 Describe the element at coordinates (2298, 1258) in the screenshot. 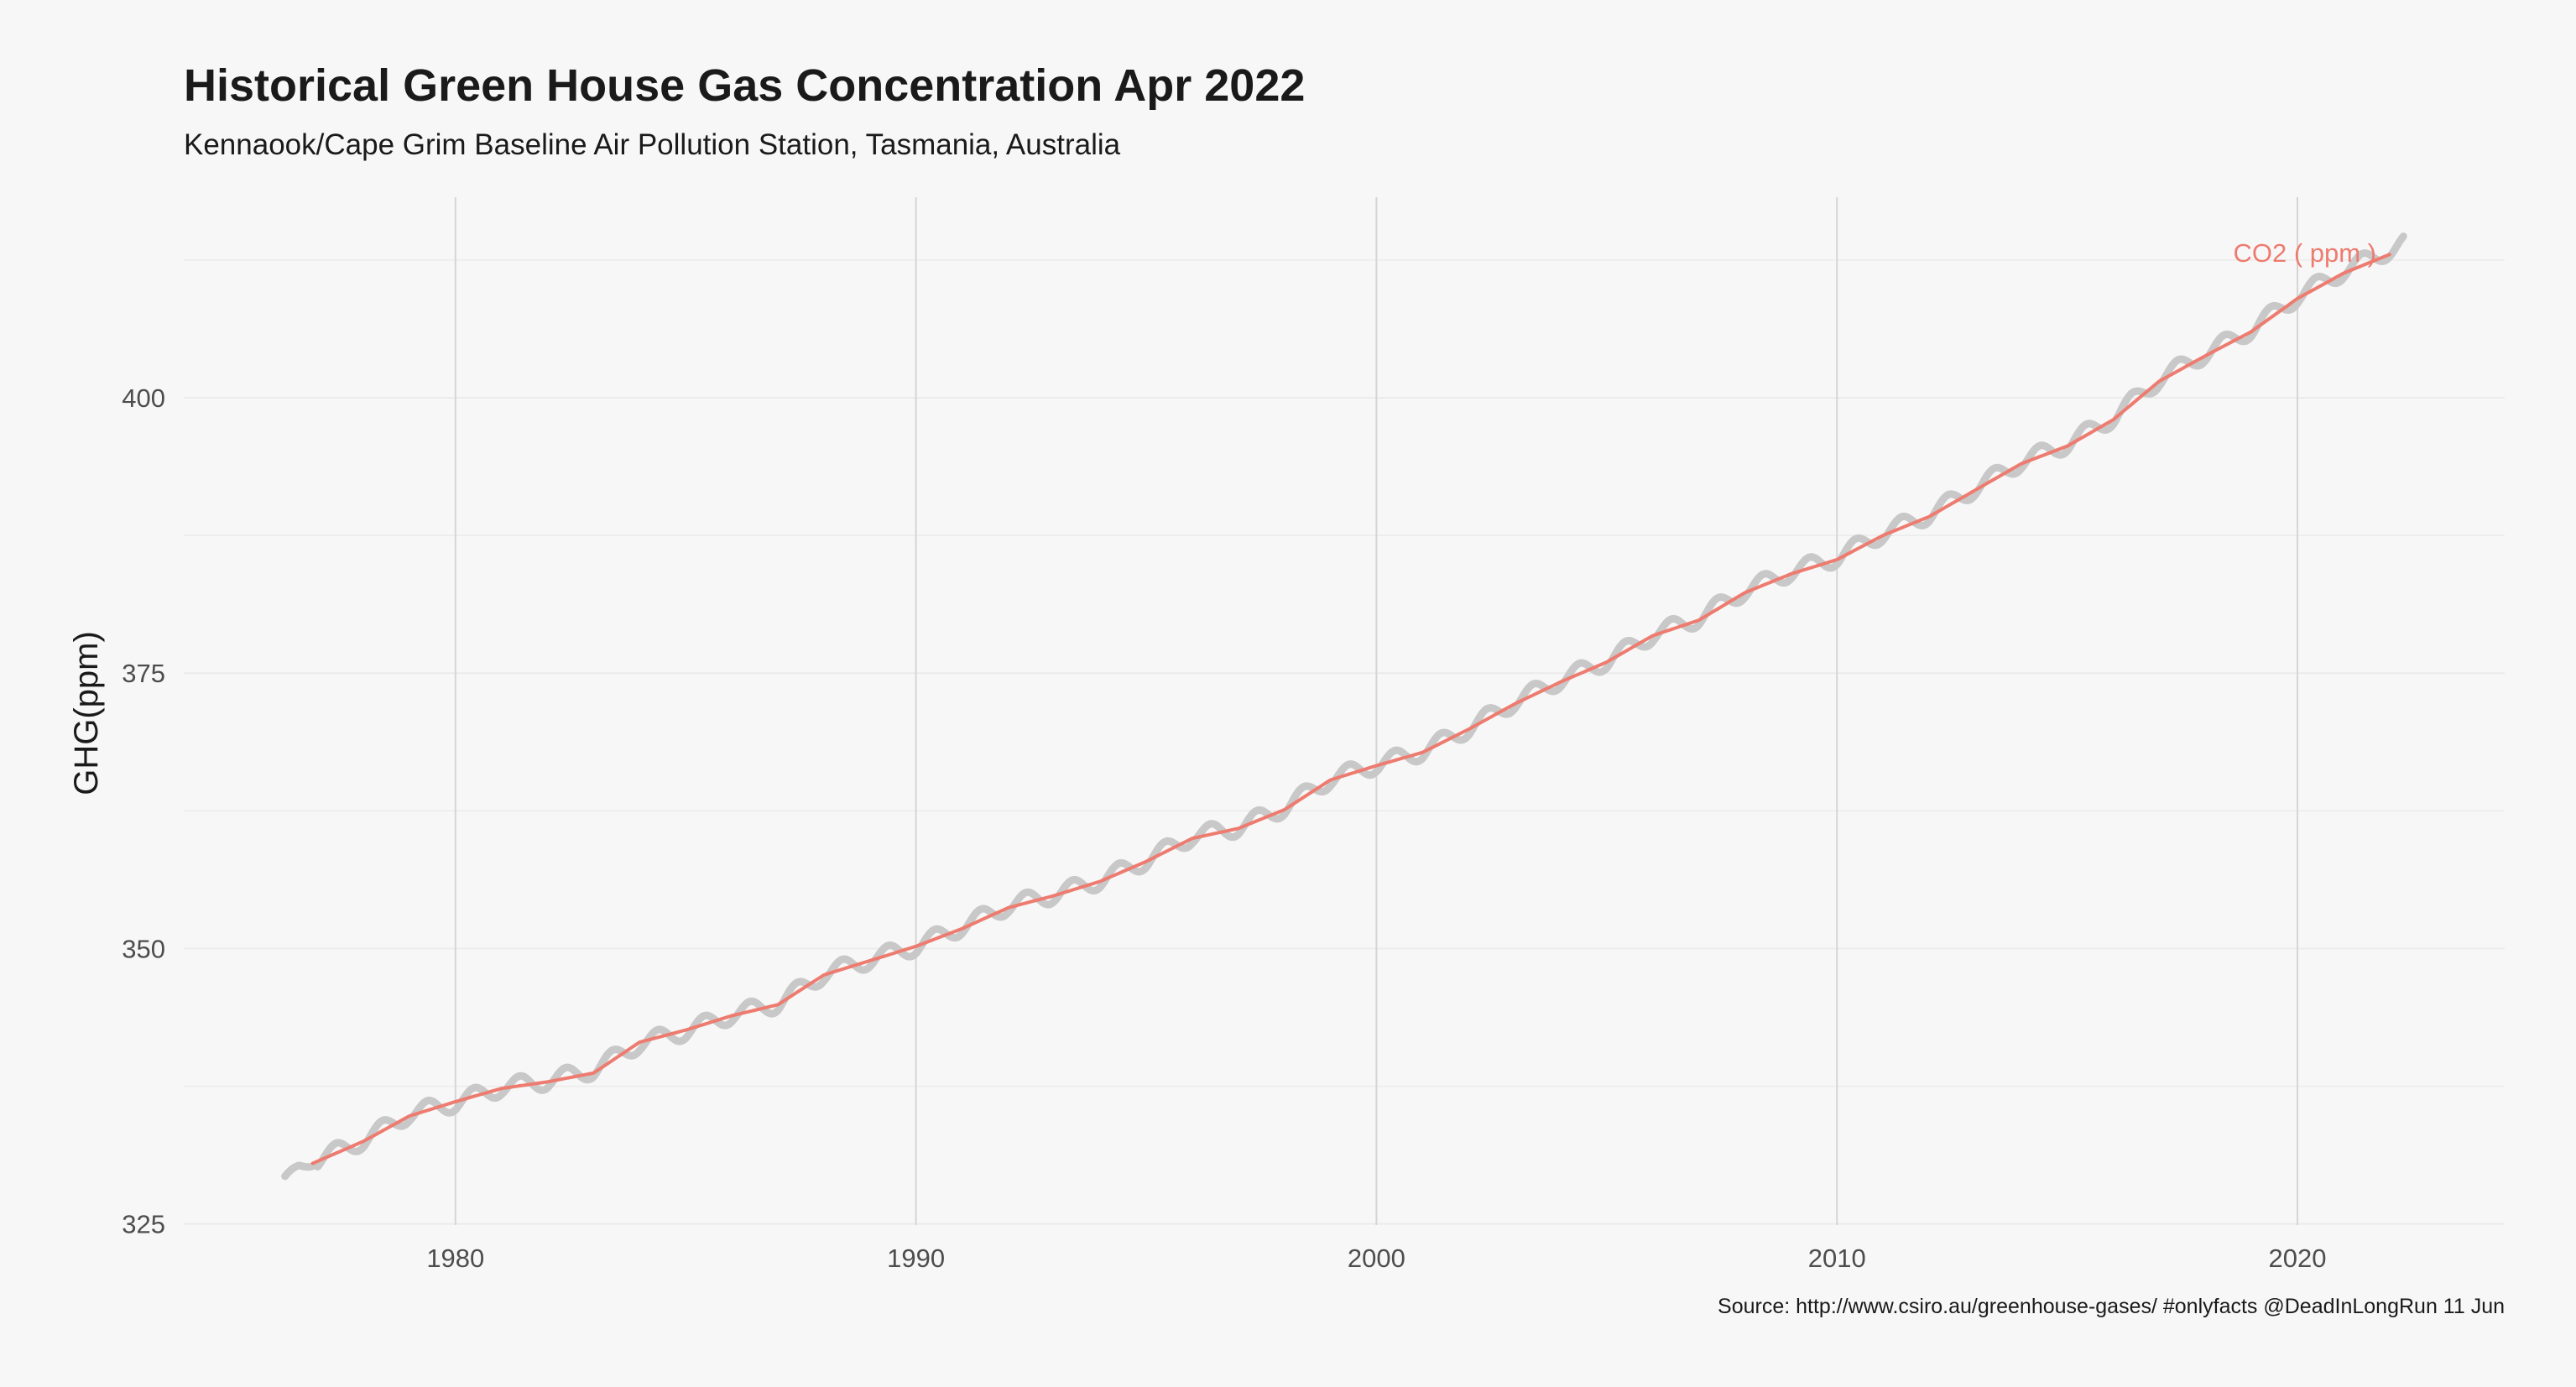

I see `x-tick-label-2020: 2020` at that location.